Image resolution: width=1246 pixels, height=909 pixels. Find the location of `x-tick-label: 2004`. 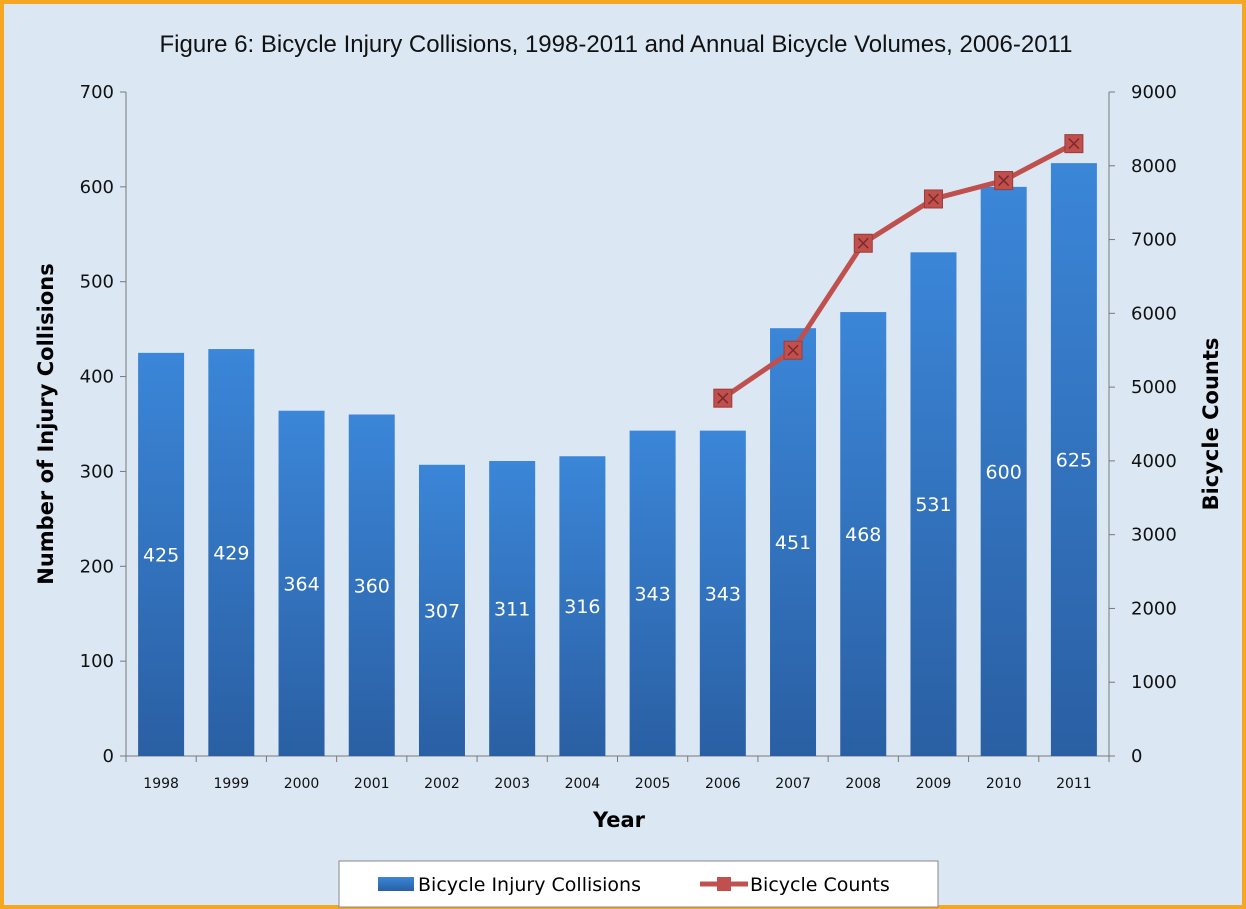

x-tick-label: 2004 is located at coordinates (583, 784).